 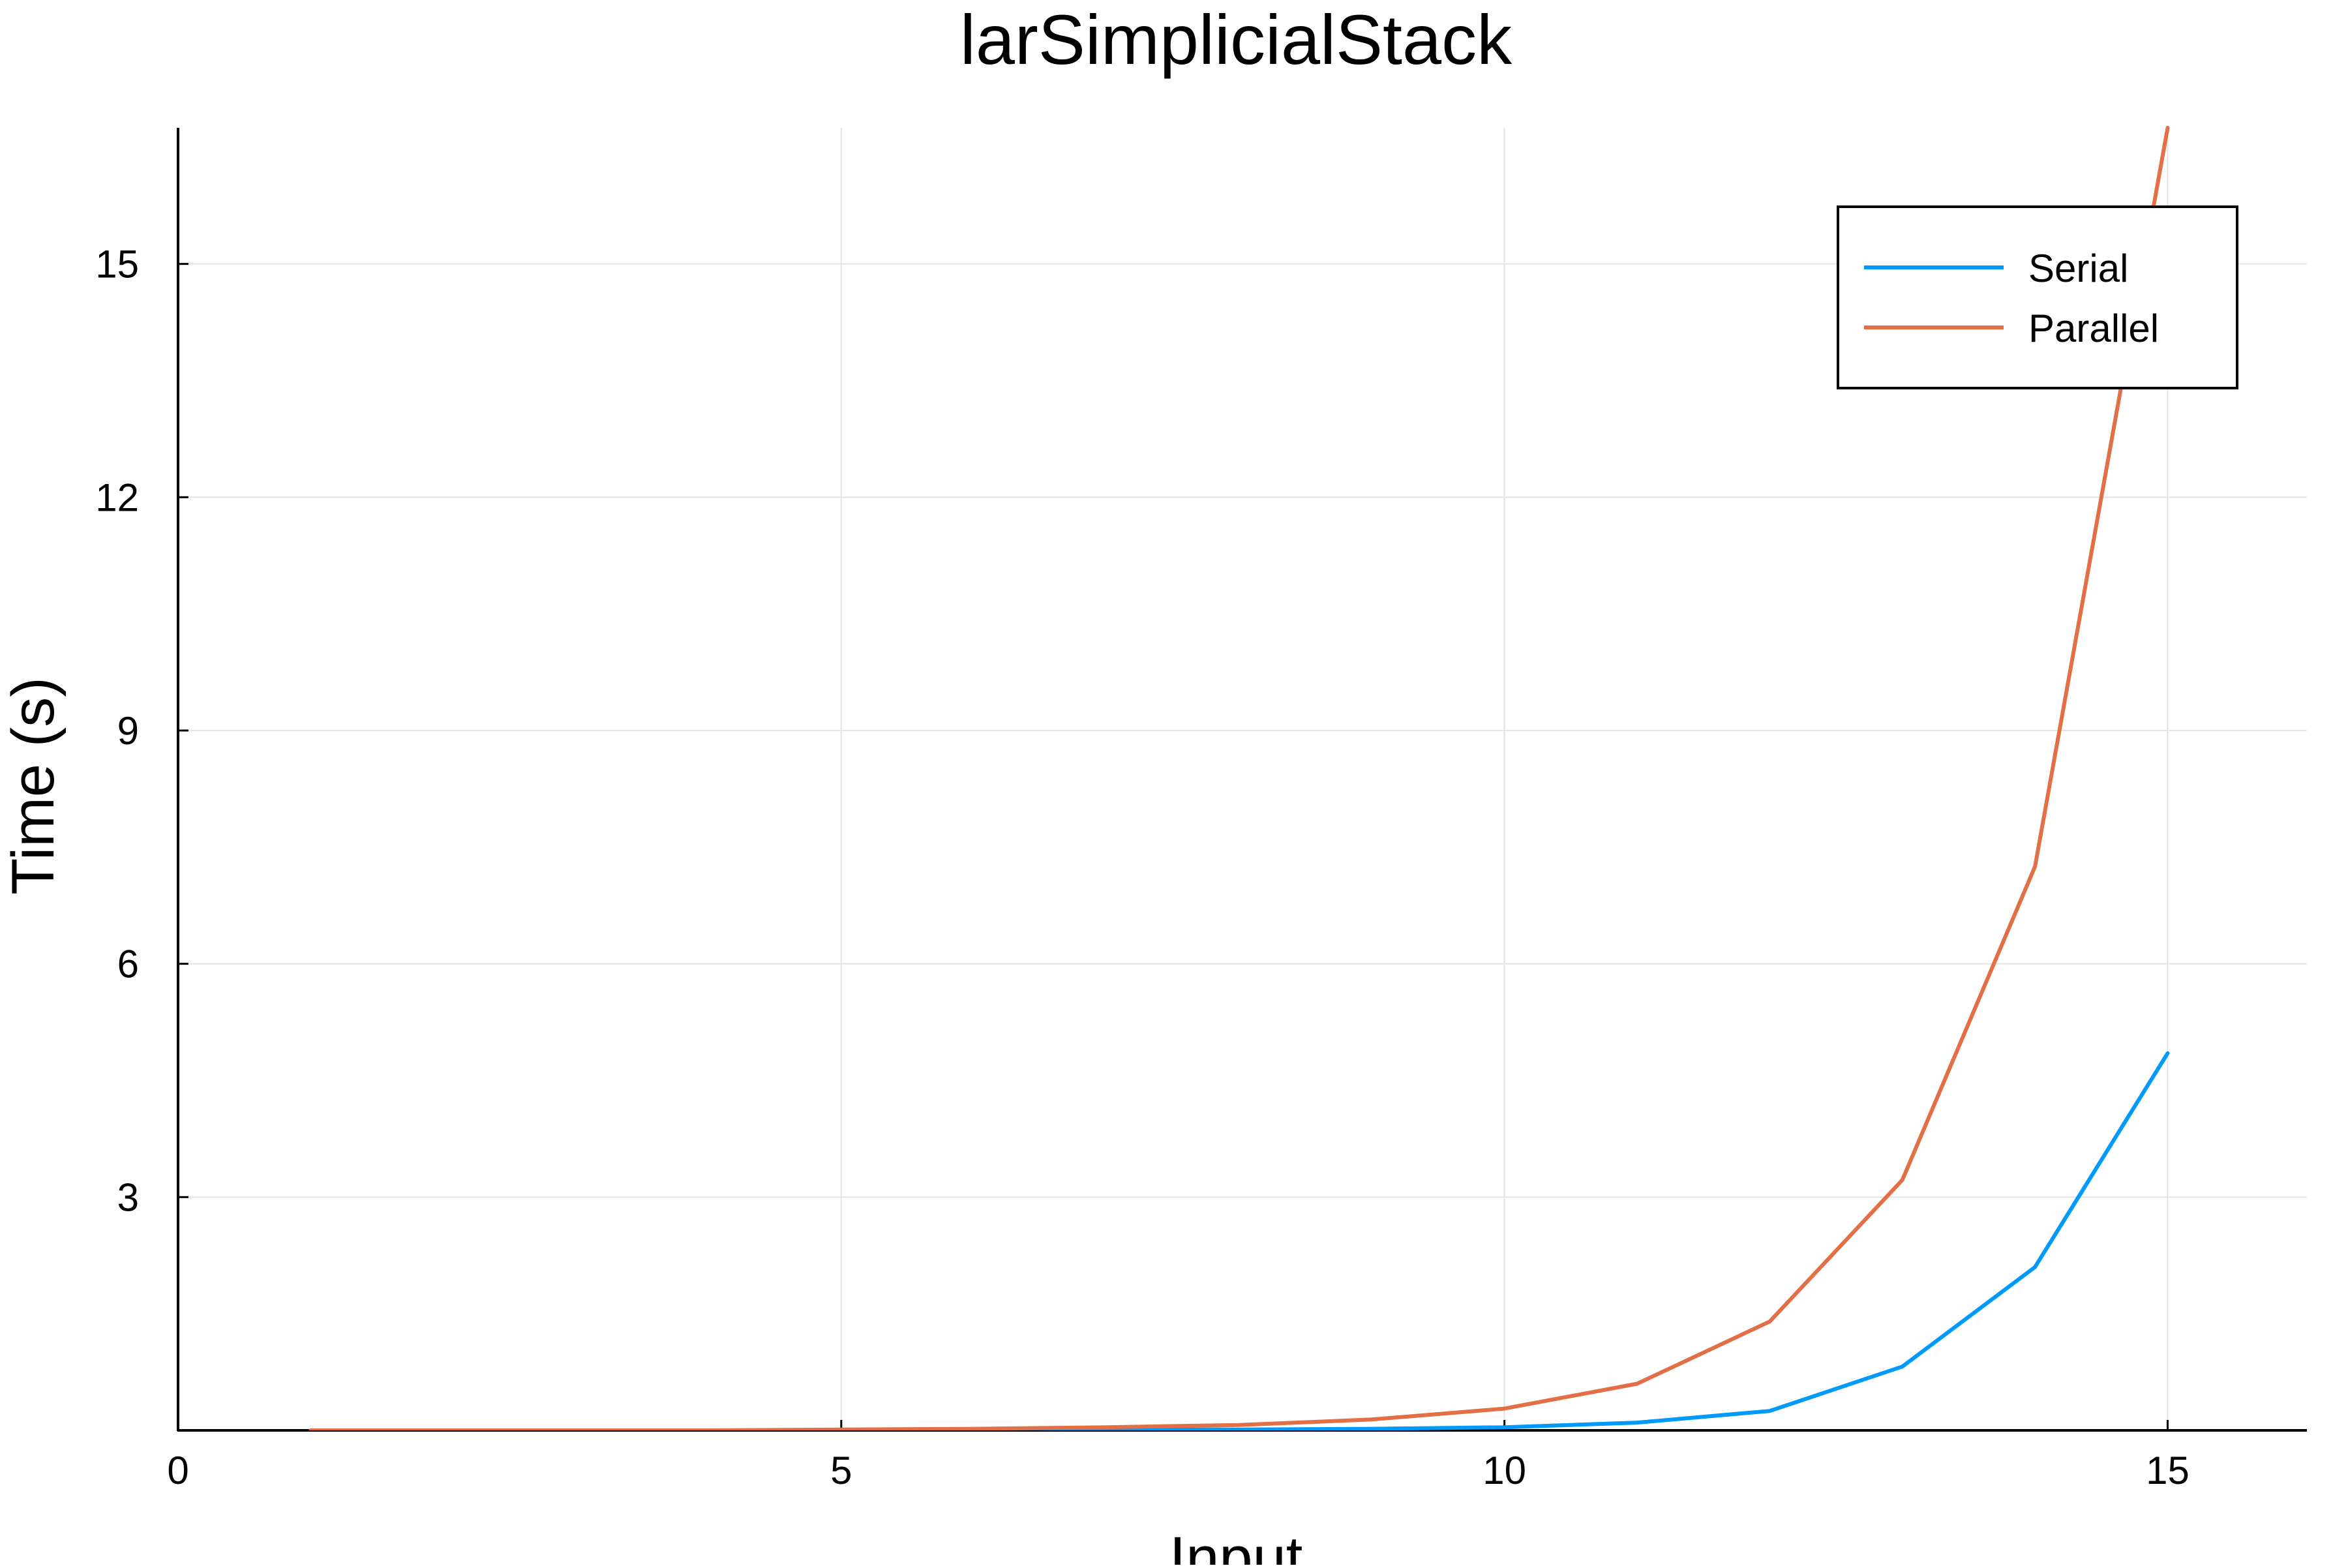 I want to click on x-tick-label: 10, so click(x=1504, y=1470).